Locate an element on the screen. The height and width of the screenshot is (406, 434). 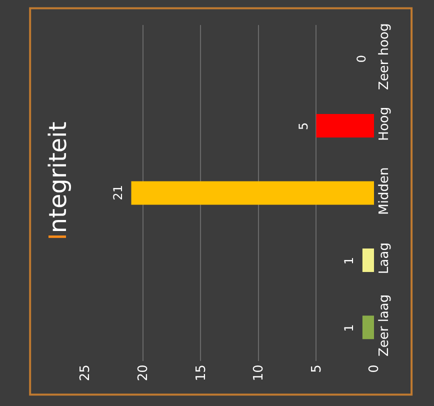
y-tick-label: Zeer laag is located at coordinates (384, 325).